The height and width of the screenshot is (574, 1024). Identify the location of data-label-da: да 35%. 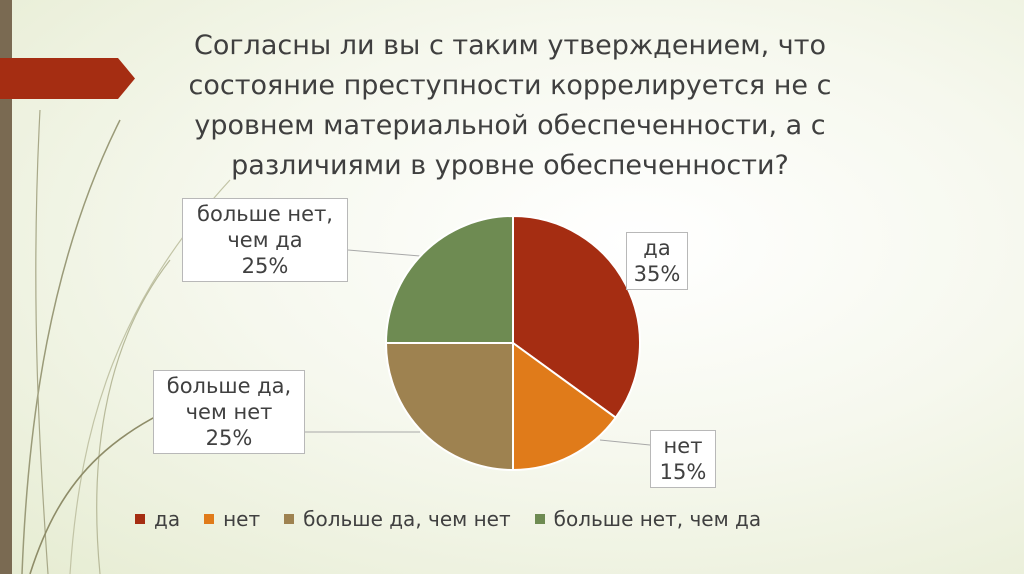
(657, 261).